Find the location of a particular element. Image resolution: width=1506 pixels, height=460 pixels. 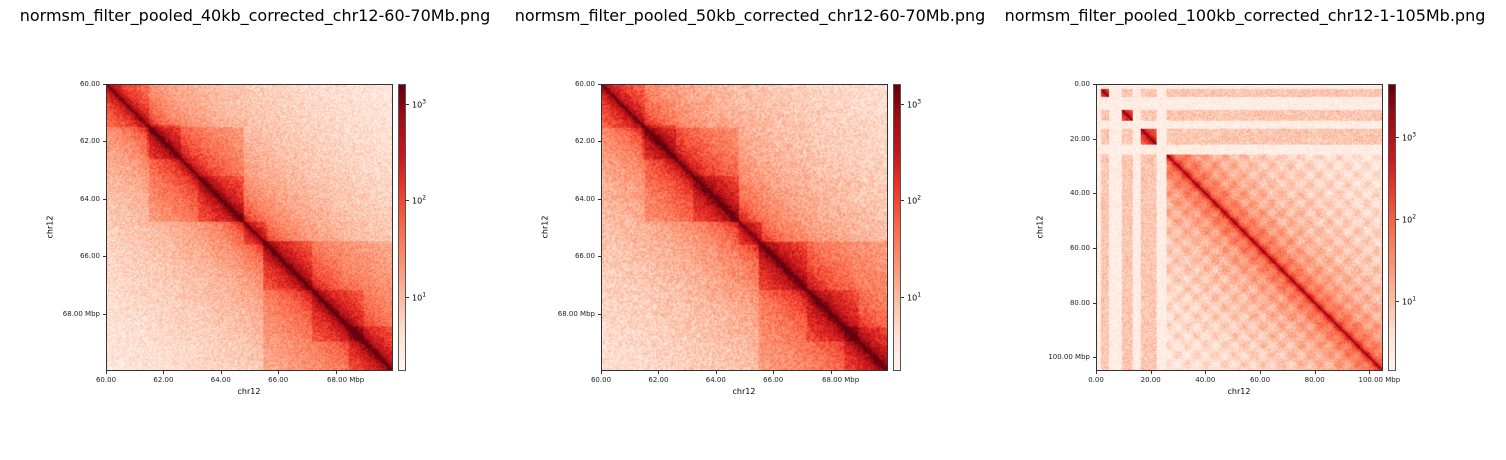

x-tick-label: 20.00 is located at coordinates (1150, 380).